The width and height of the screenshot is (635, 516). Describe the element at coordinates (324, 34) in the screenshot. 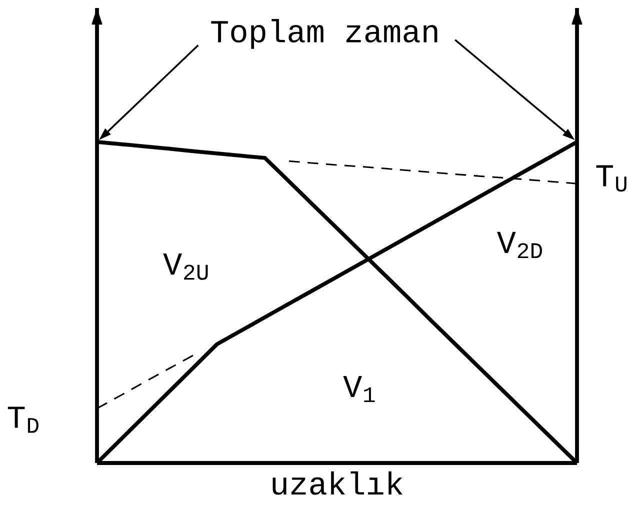

I see `text: Toplam zaman` at that location.